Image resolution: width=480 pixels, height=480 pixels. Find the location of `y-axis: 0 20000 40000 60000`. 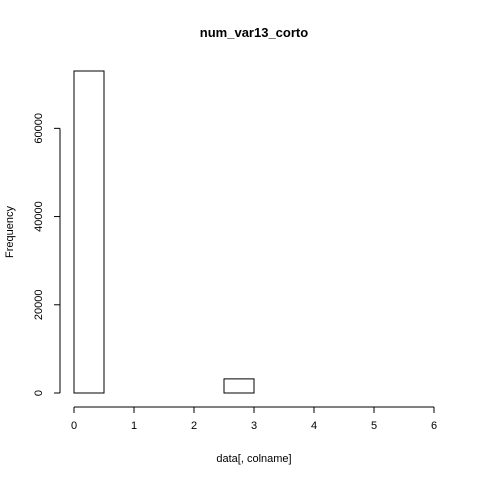

y-axis: 0 20000 40000 60000 is located at coordinates (47, 254).